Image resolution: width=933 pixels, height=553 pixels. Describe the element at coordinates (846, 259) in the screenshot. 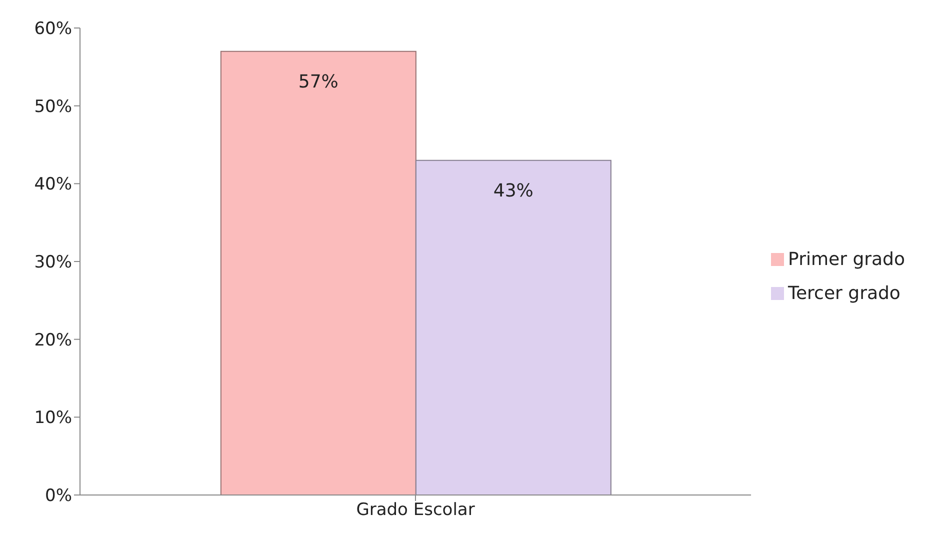

I see `legend-label: Primer grado` at that location.